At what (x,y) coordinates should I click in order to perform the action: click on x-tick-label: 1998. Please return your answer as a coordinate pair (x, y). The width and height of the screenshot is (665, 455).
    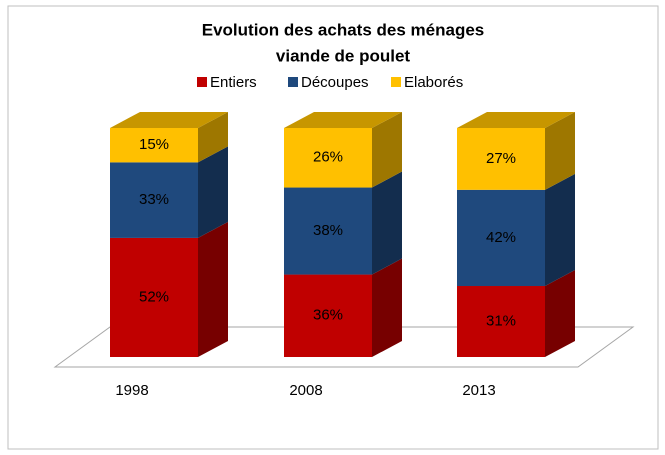
    Looking at the image, I should click on (131, 390).